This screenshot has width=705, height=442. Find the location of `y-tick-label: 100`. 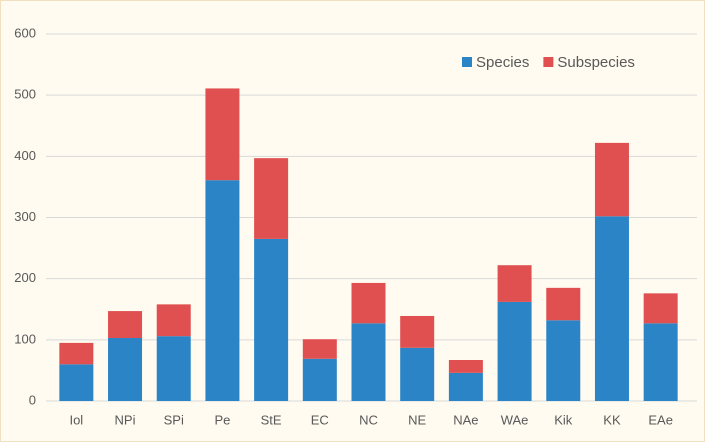

y-tick-label: 100 is located at coordinates (25, 338).